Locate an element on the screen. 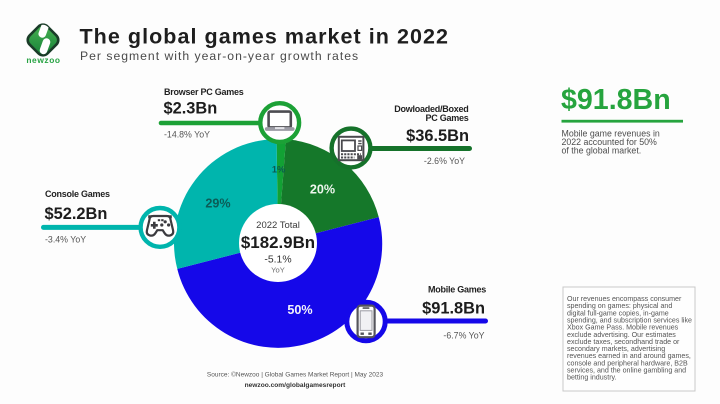 Image resolution: width=720 pixels, height=404 pixels. svg-text: Dowloaded/Boxed is located at coordinates (431, 109).